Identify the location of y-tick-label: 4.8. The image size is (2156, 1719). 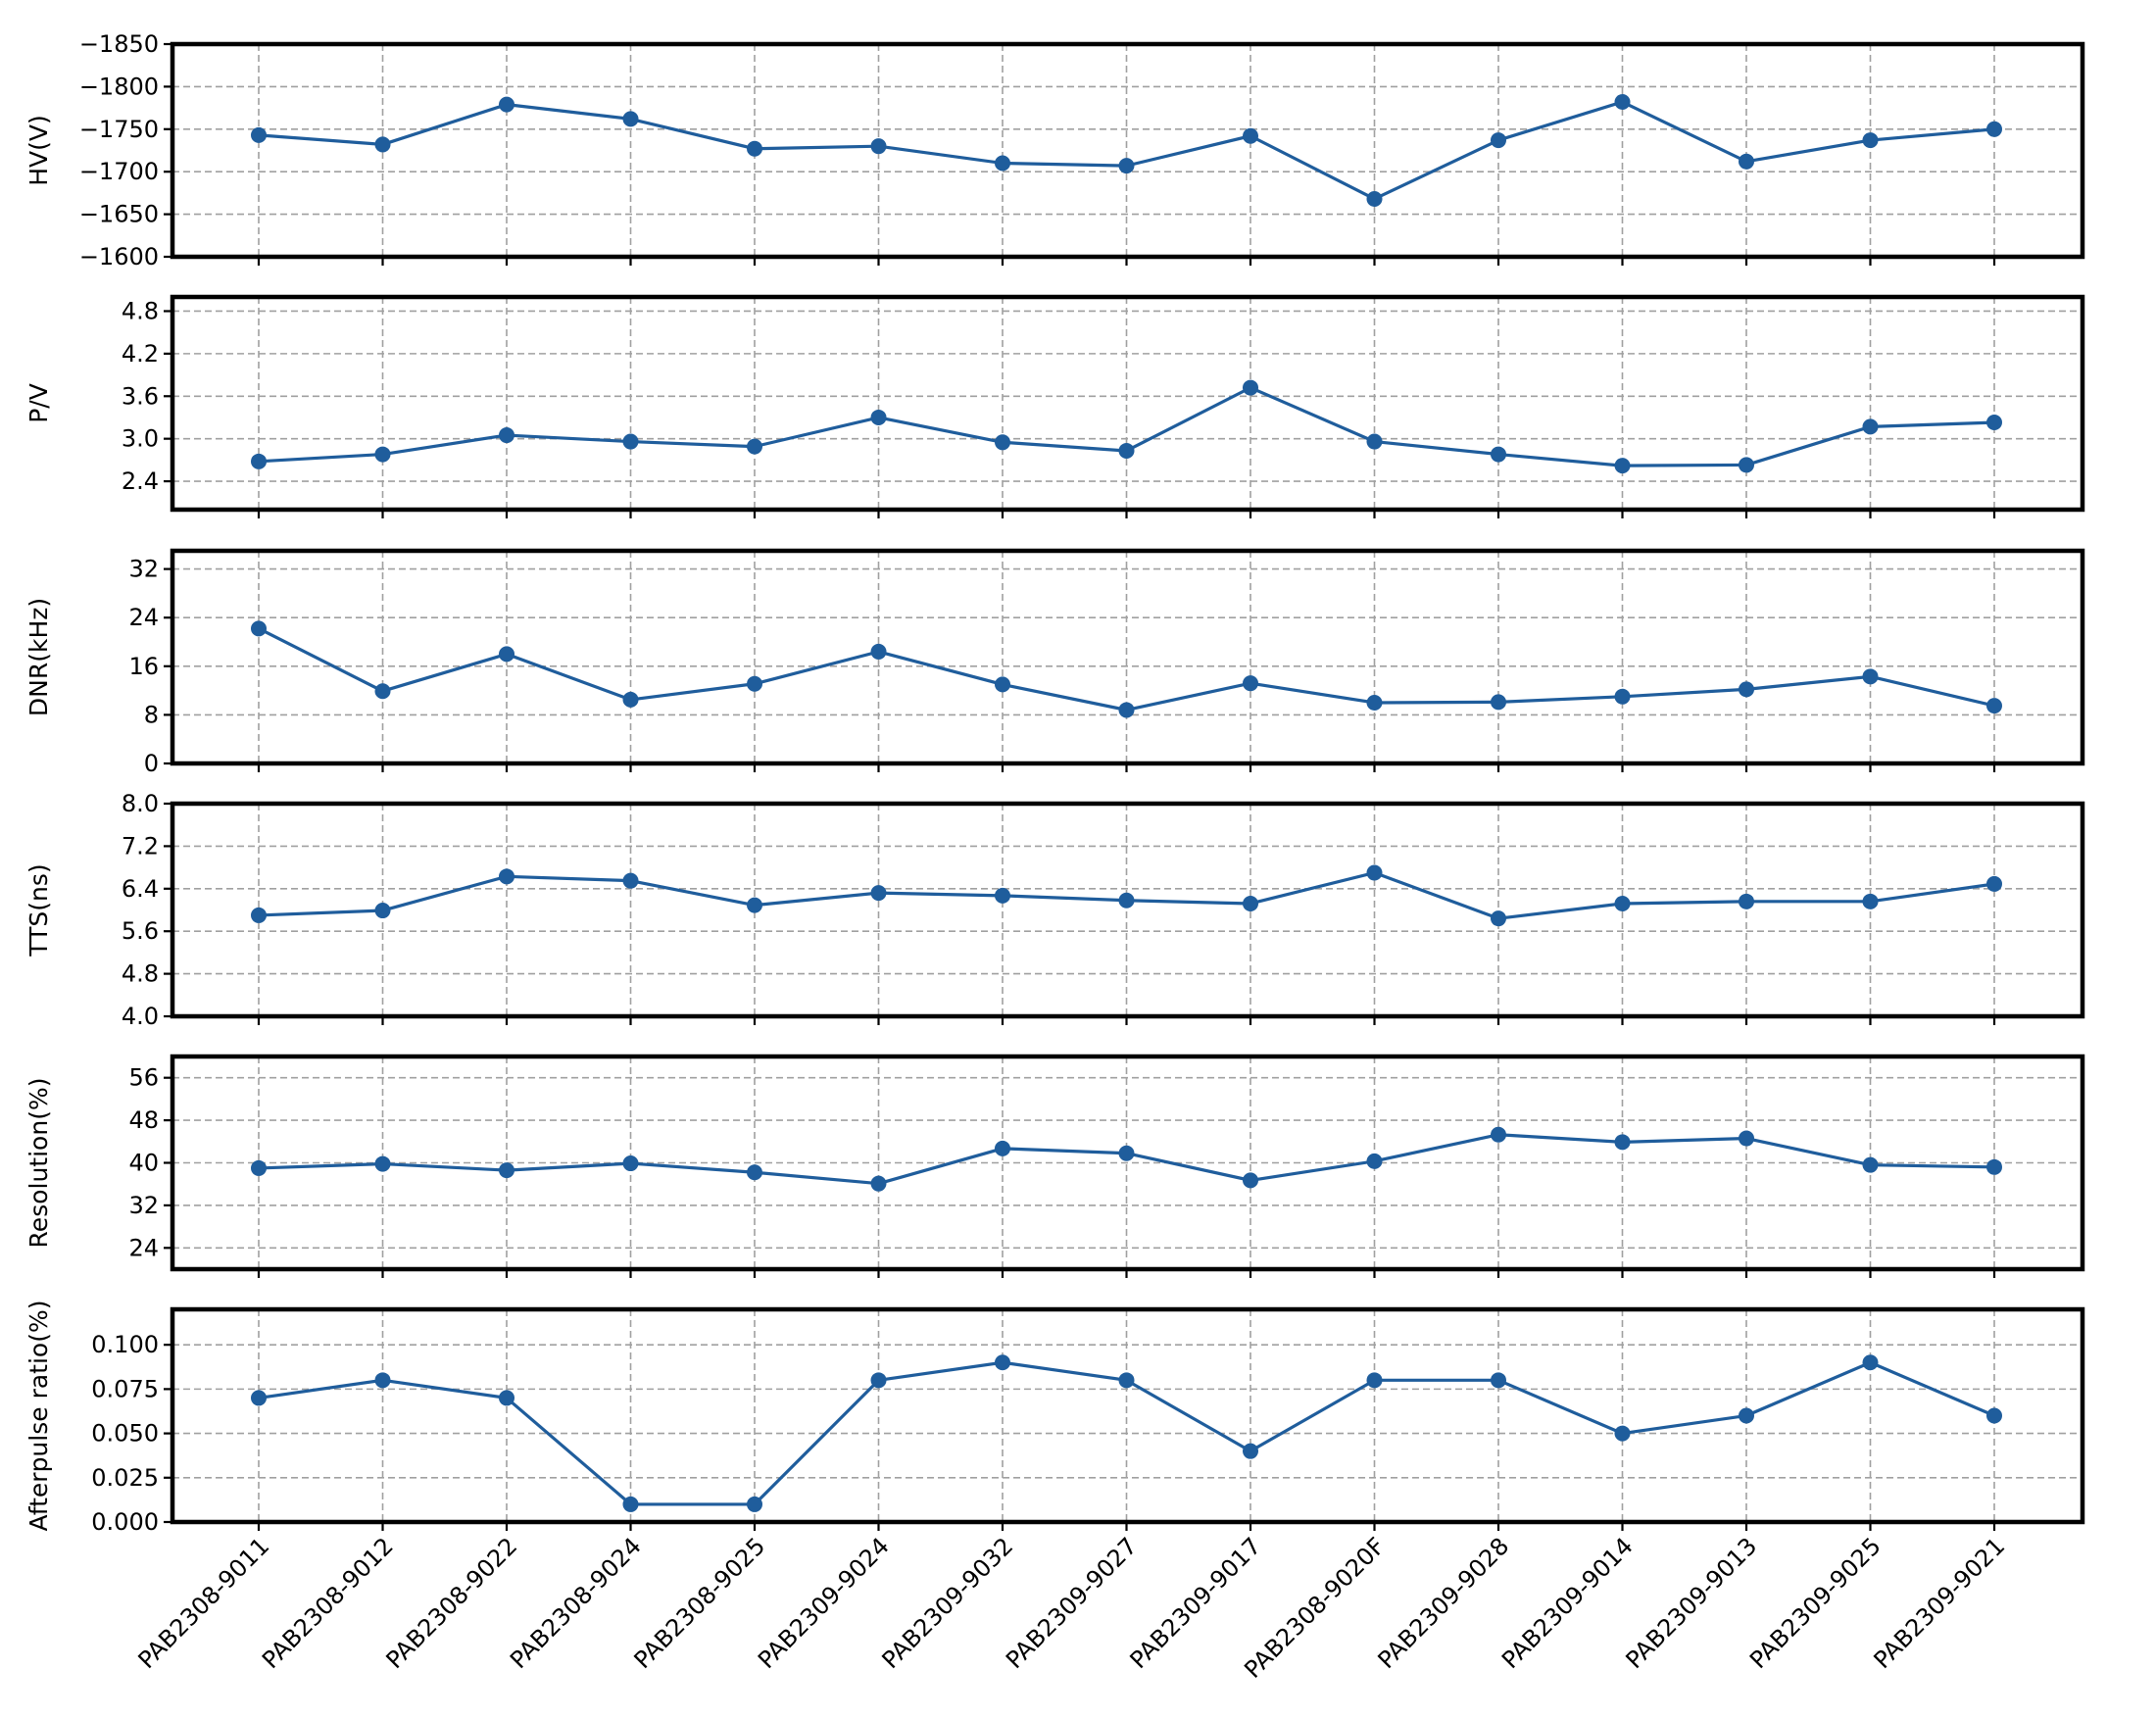
(140, 974).